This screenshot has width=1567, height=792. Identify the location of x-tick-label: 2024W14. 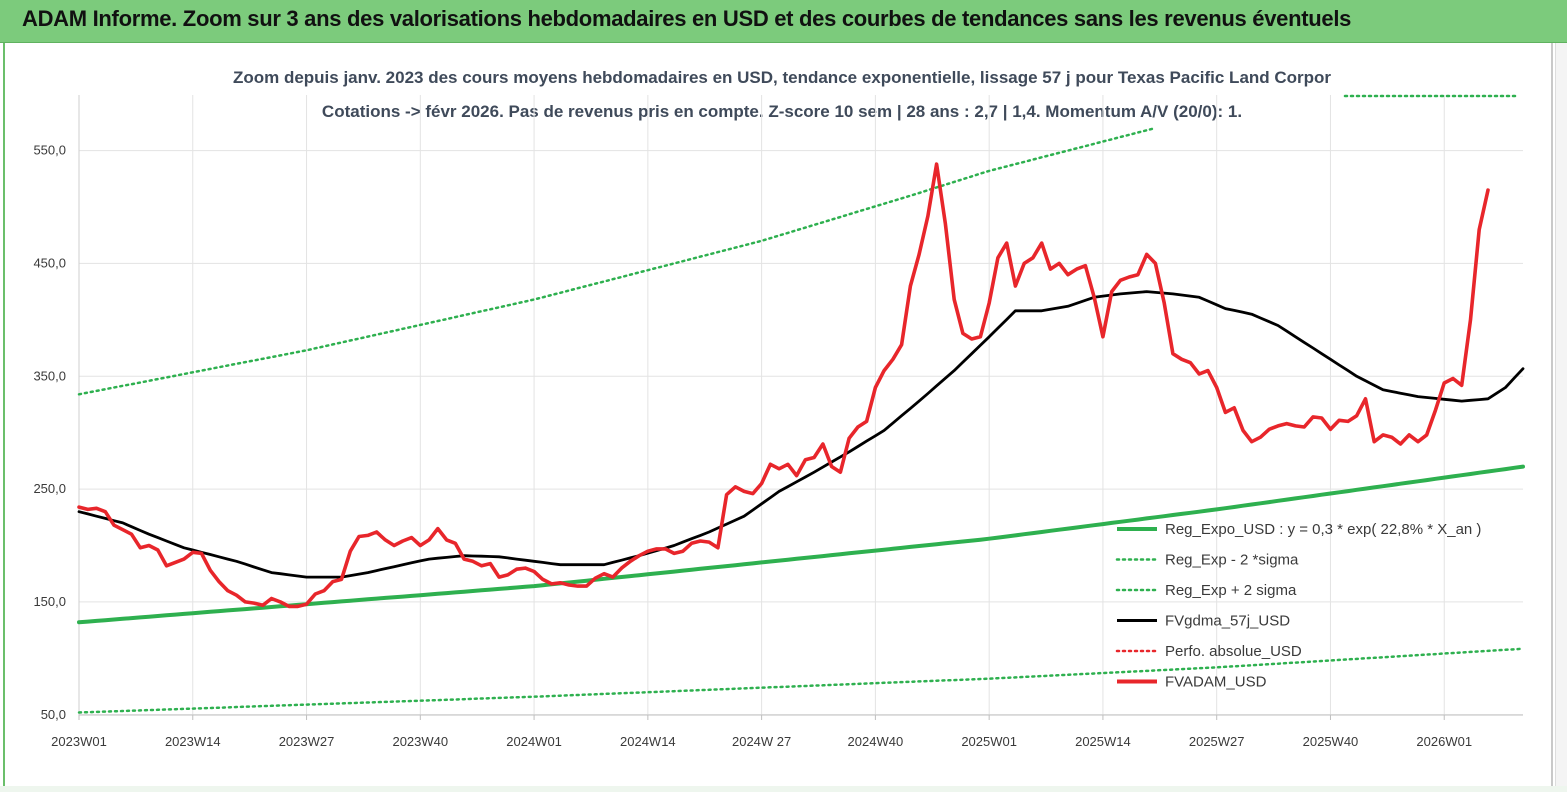
(648, 741).